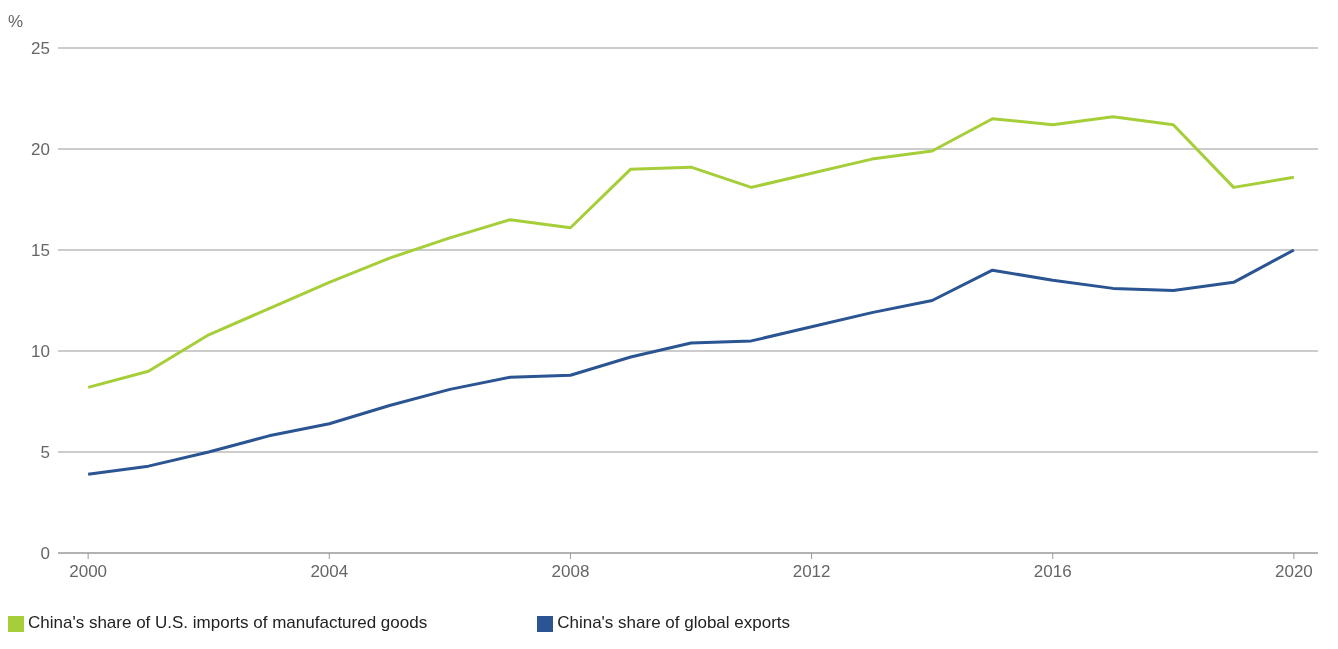 The height and width of the screenshot is (649, 1338). What do you see at coordinates (1052, 572) in the screenshot?
I see `x-tick-label: 2016` at bounding box center [1052, 572].